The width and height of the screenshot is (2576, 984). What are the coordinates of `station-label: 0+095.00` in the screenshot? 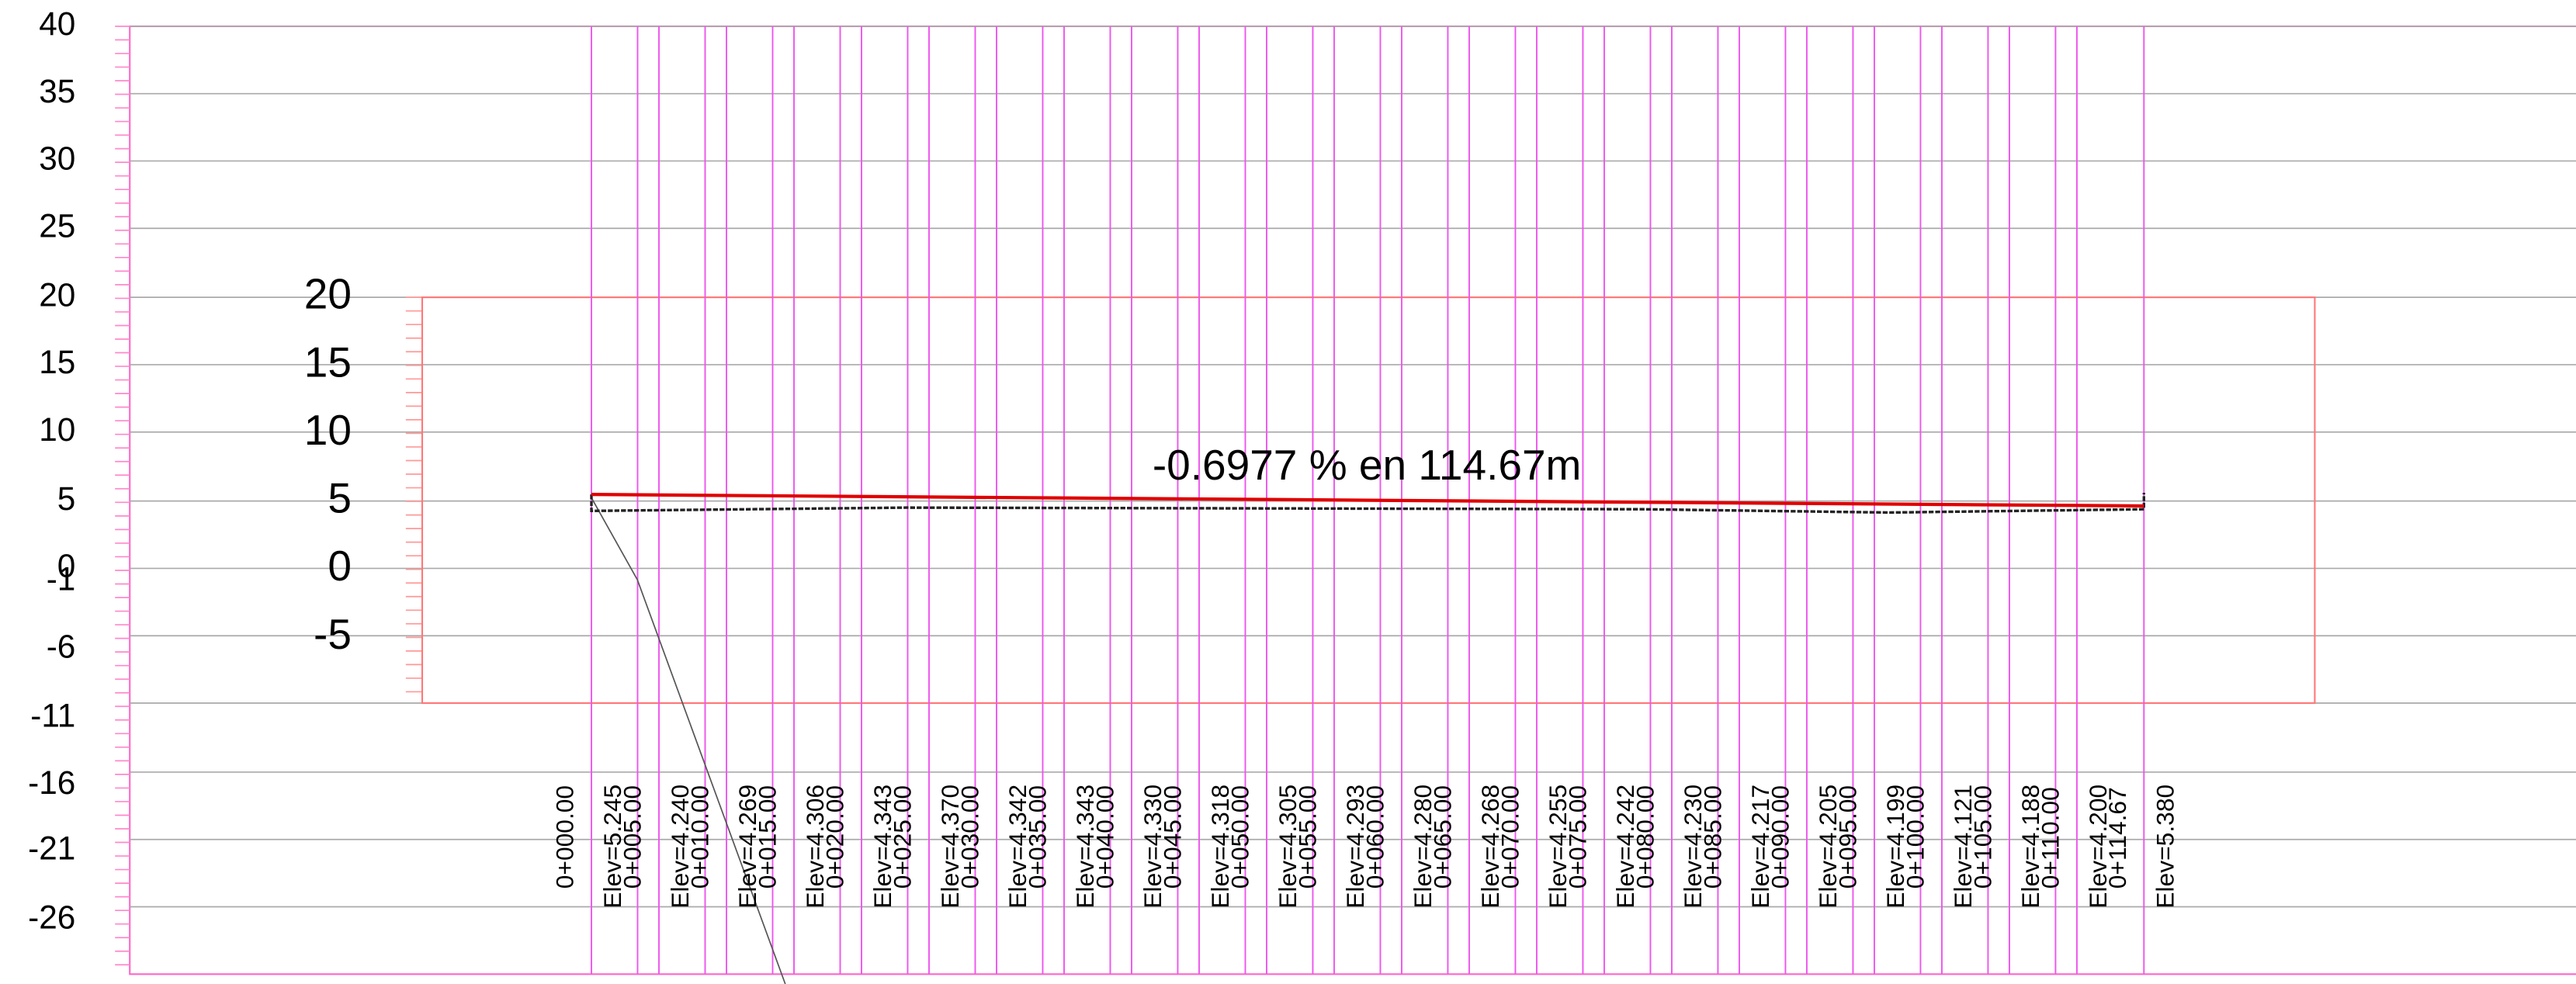 It's located at (1848, 837).